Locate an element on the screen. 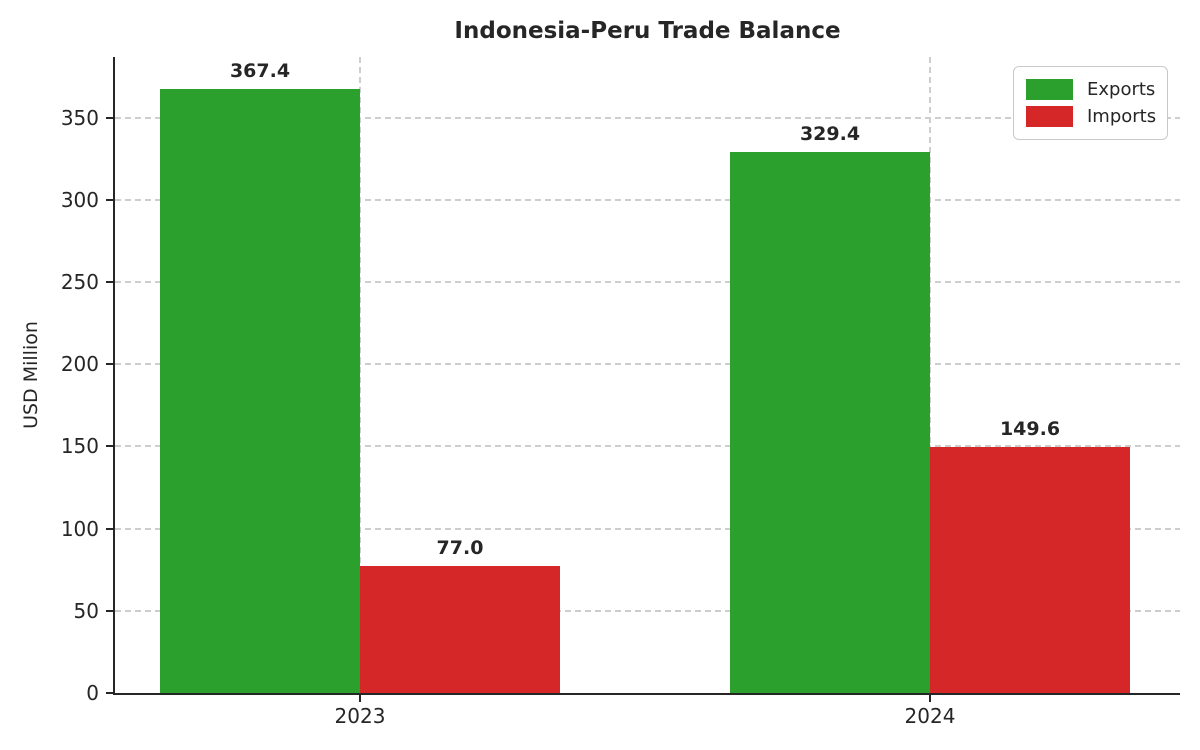 The image size is (1200, 750). bar-value-label: 329.4 is located at coordinates (830, 133).